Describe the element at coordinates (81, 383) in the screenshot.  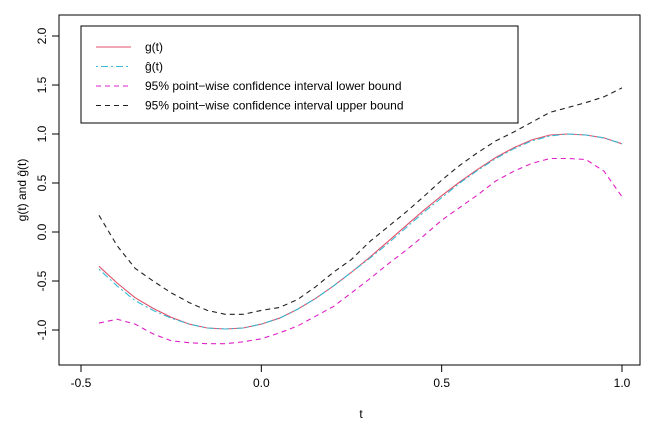
I see `x-tick-label: -0.5` at that location.